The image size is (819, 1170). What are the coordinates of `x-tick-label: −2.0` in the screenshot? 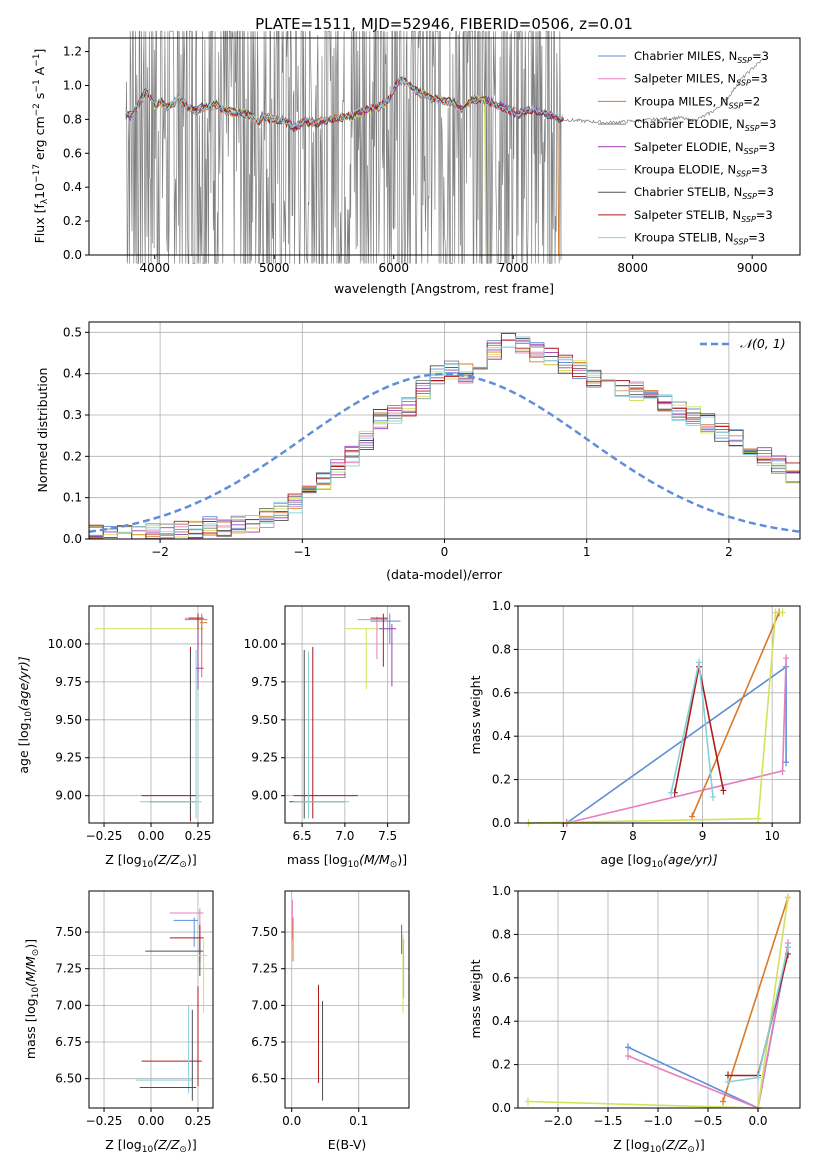 It's located at (557, 1121).